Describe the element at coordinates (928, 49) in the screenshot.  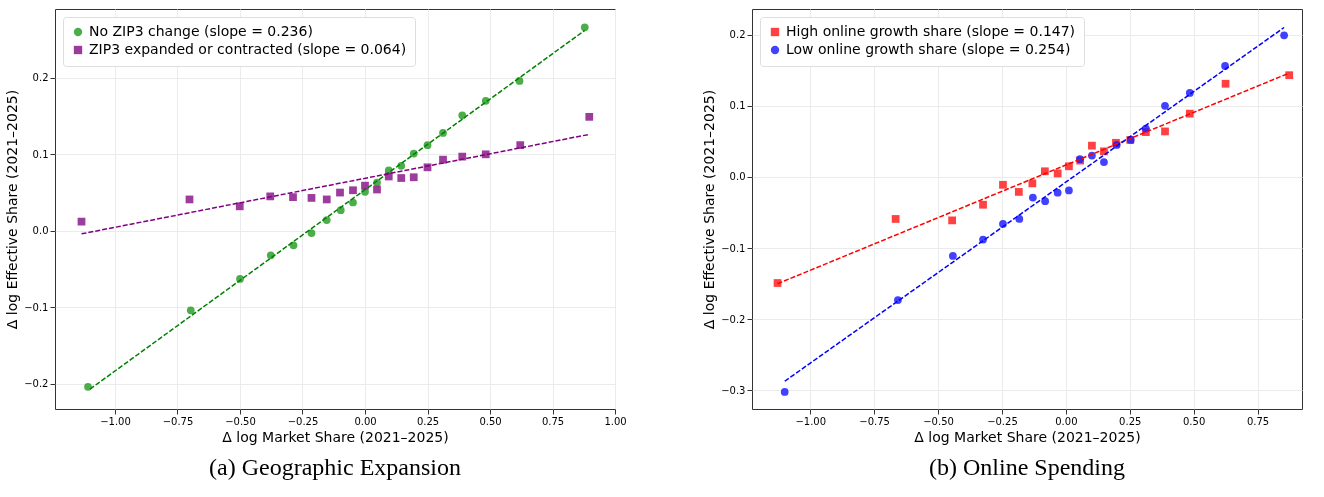
I see `legend-label: Low online growth share (slope = 0.254)` at that location.